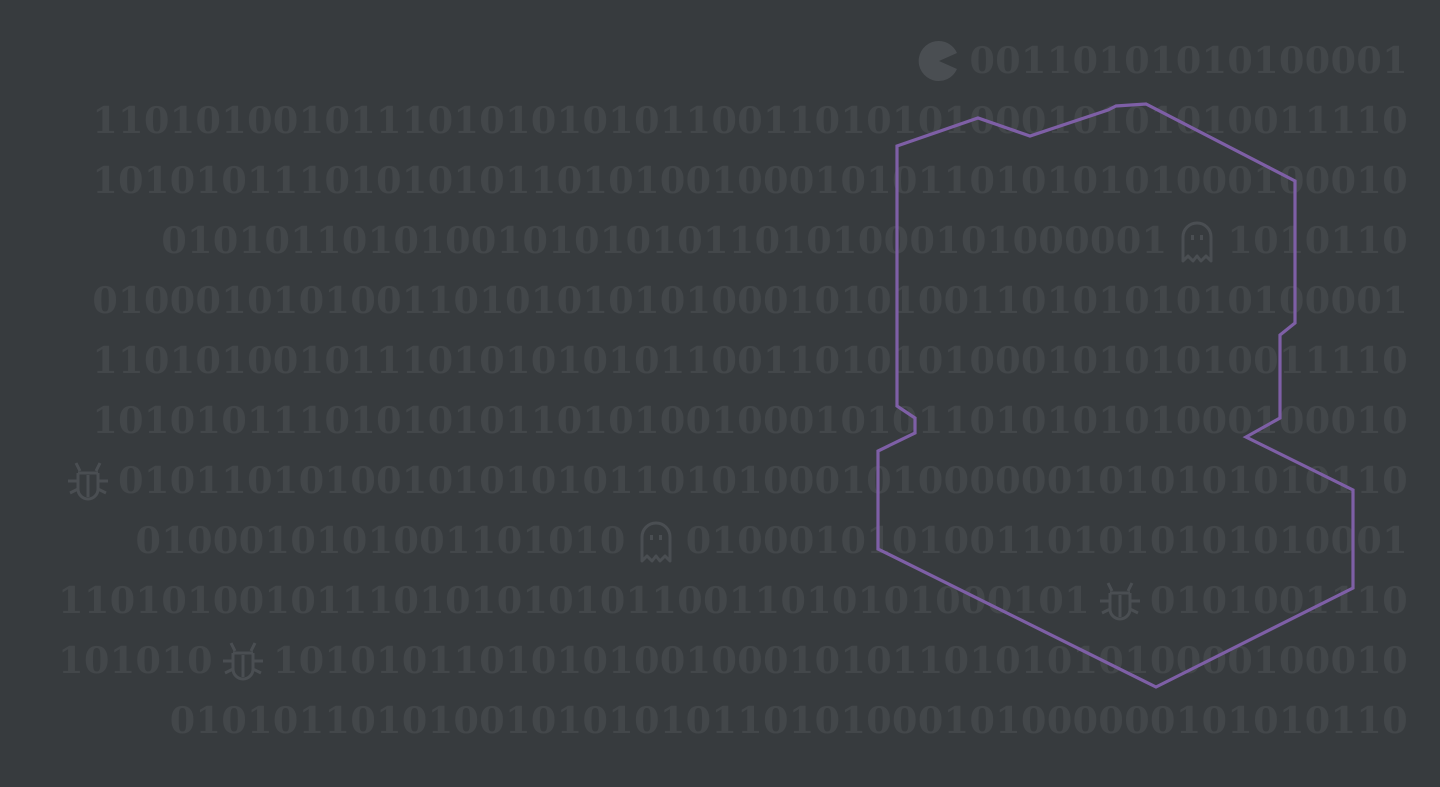 The image size is (1440, 787). I want to click on pacman-icon, so click(939, 61).